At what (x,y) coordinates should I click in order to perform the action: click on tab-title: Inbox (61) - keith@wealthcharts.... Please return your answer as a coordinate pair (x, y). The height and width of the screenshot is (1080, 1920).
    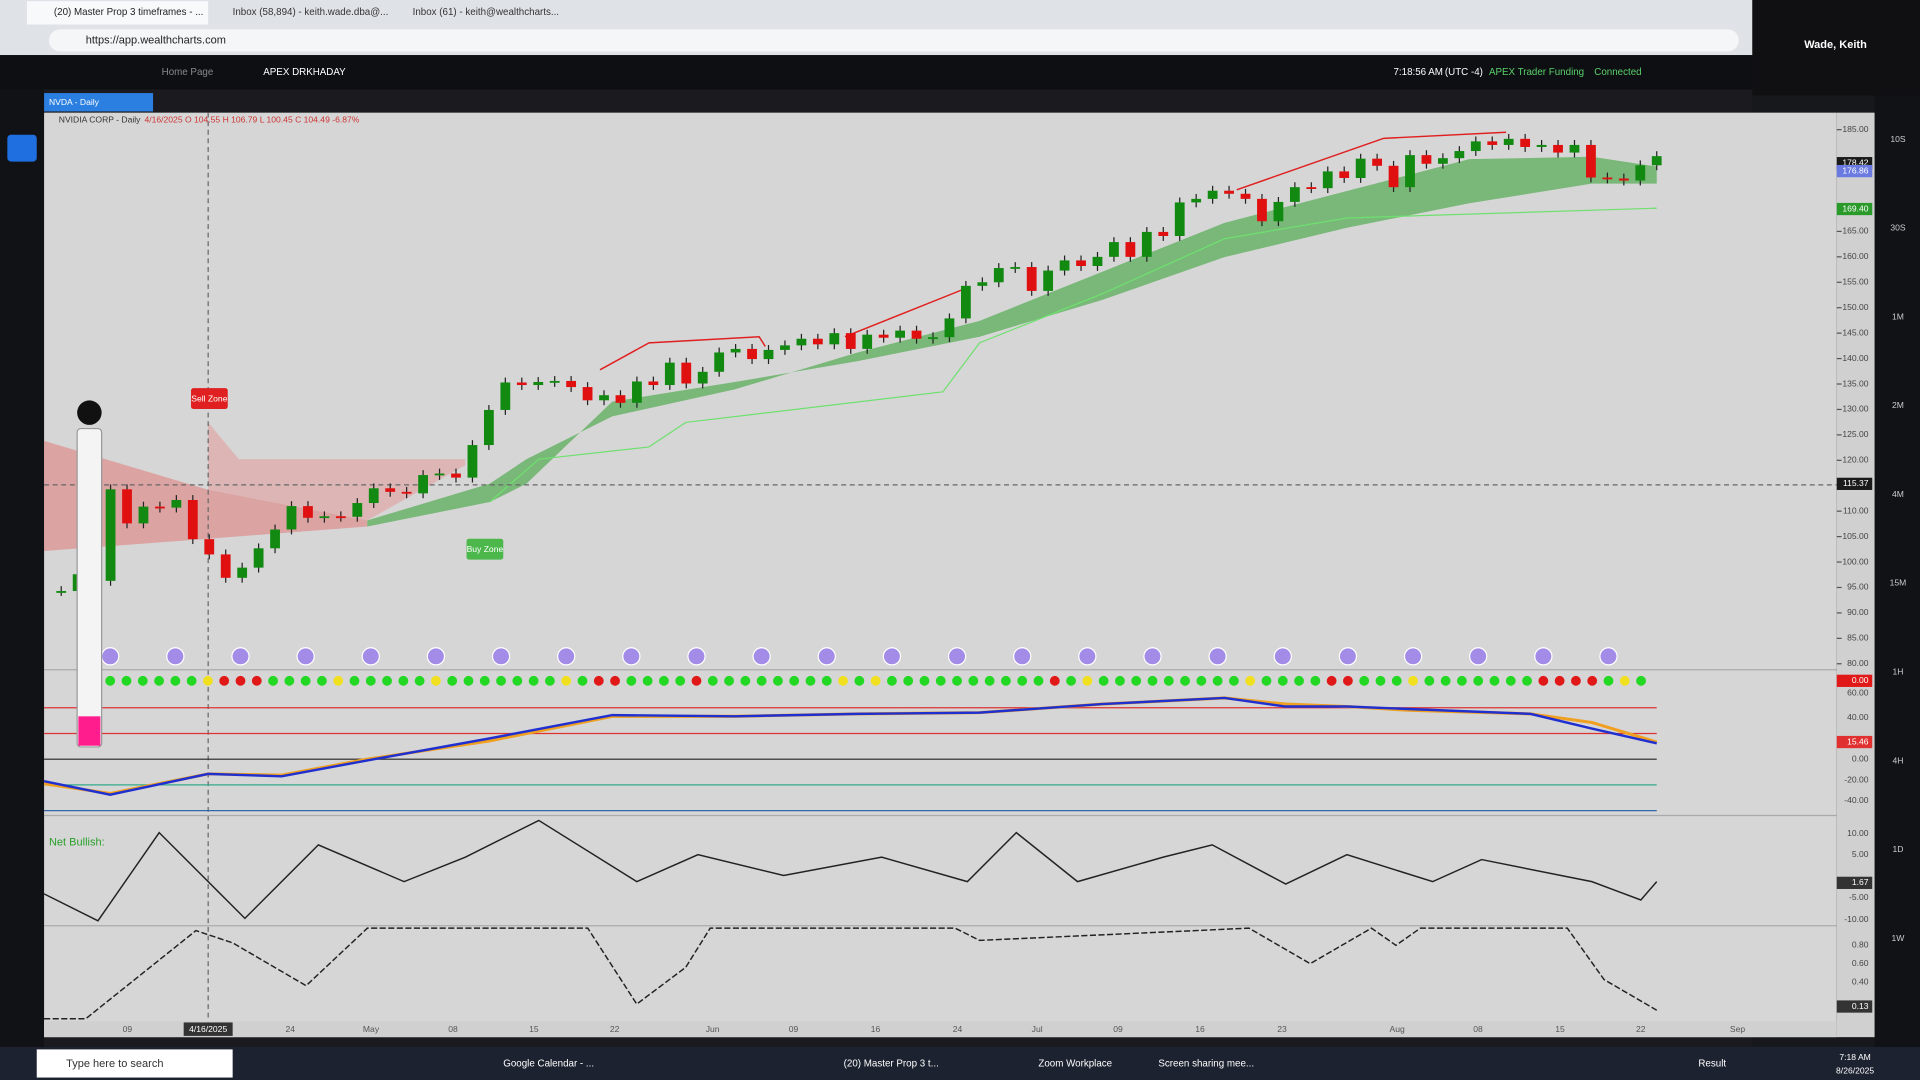
    Looking at the image, I should click on (486, 12).